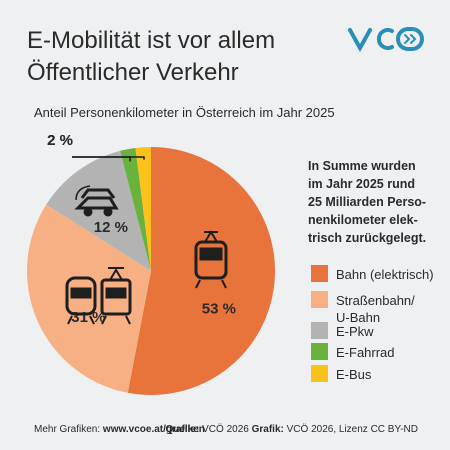 The image size is (450, 450). I want to click on summary-line: nenkilometer elek-, so click(363, 220).